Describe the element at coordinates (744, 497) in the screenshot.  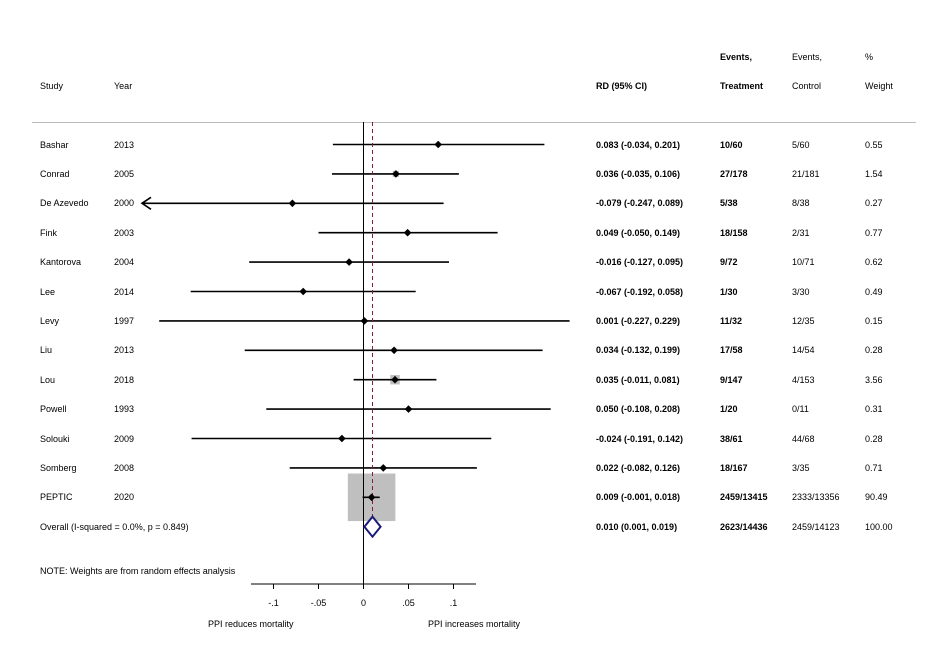
I see `study-events-treatment: 2459/13415` at that location.